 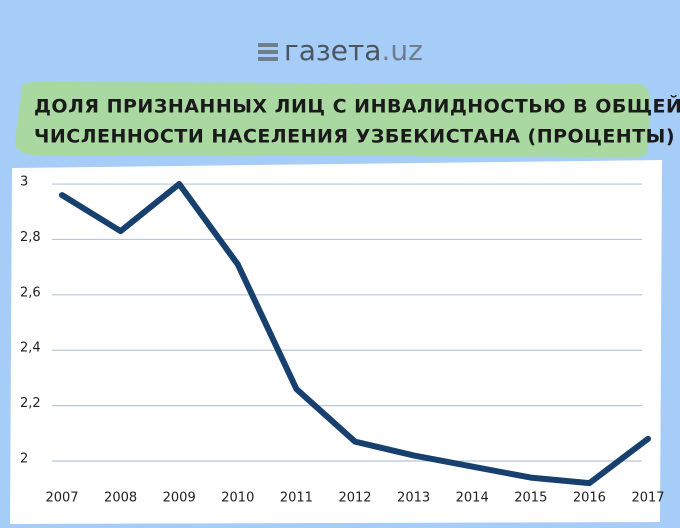 I want to click on x-tick-label: 2013, so click(x=413, y=498).